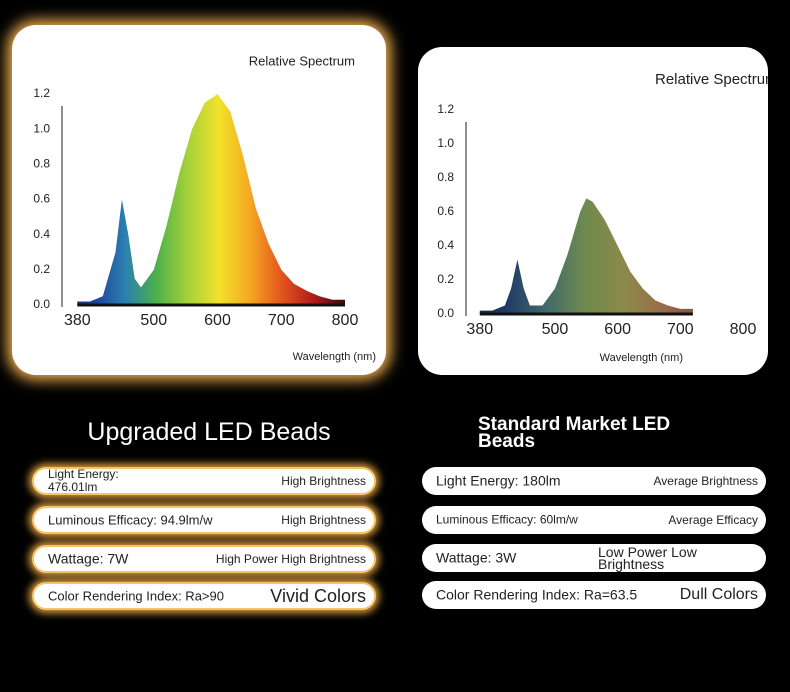 The image size is (790, 692). What do you see at coordinates (130, 520) in the screenshot?
I see `spec-label: Luminous Efficacy: 94.9lm/w` at bounding box center [130, 520].